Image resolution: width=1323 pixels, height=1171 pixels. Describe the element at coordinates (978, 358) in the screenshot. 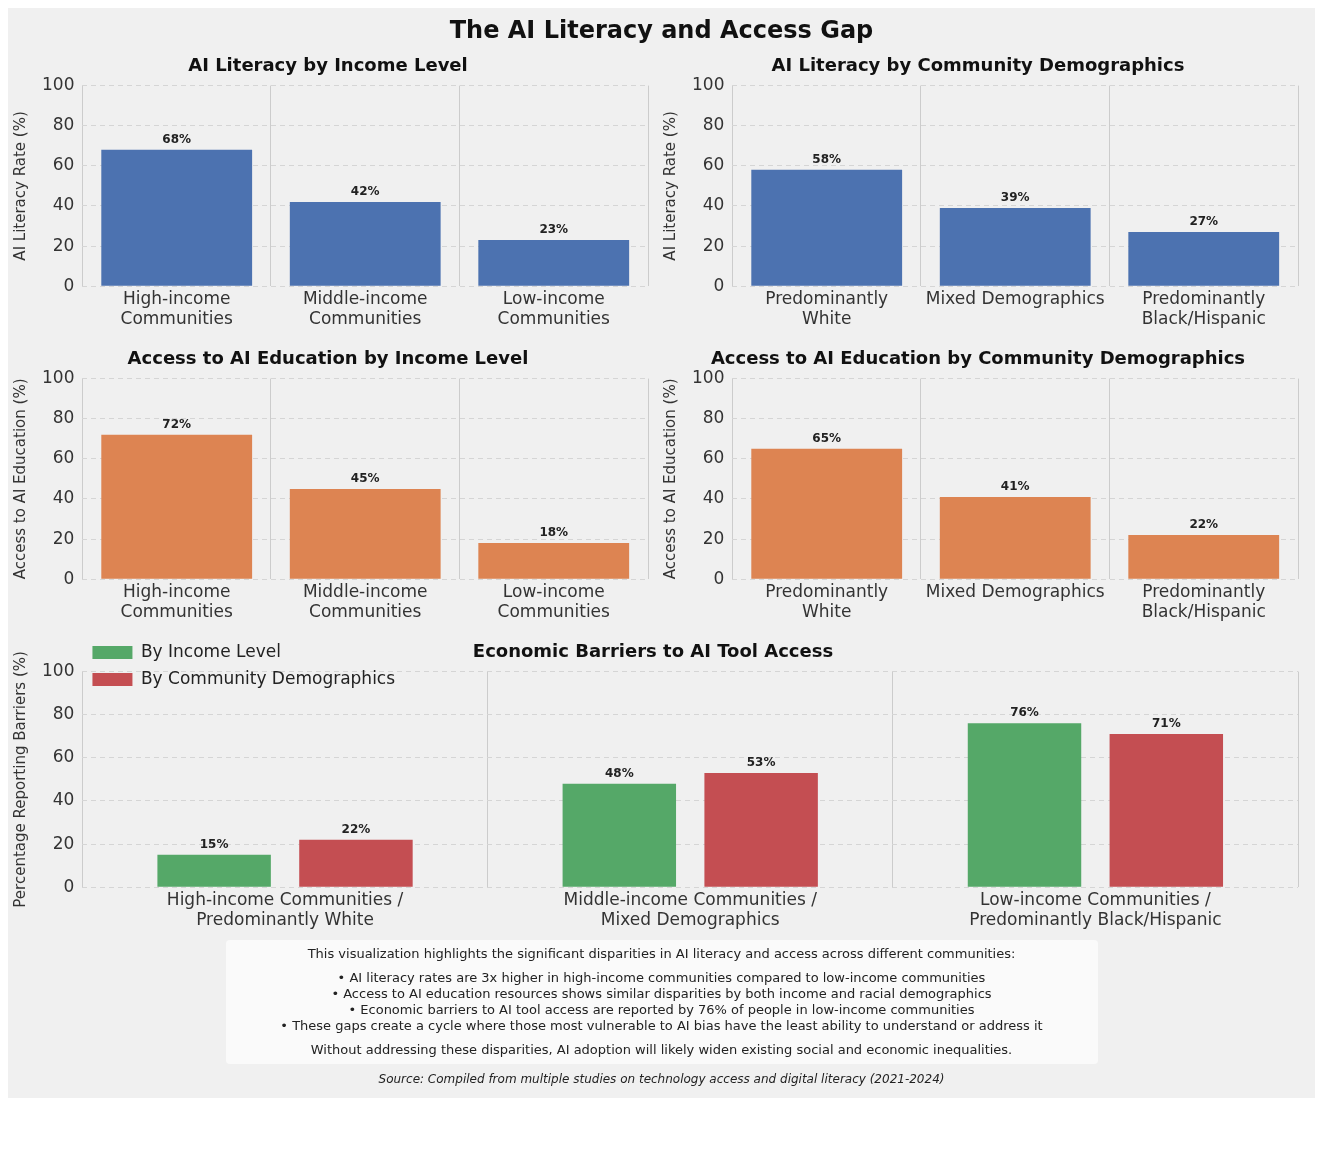

I see `chart-title: Access to AI Education by Community Demographics` at that location.